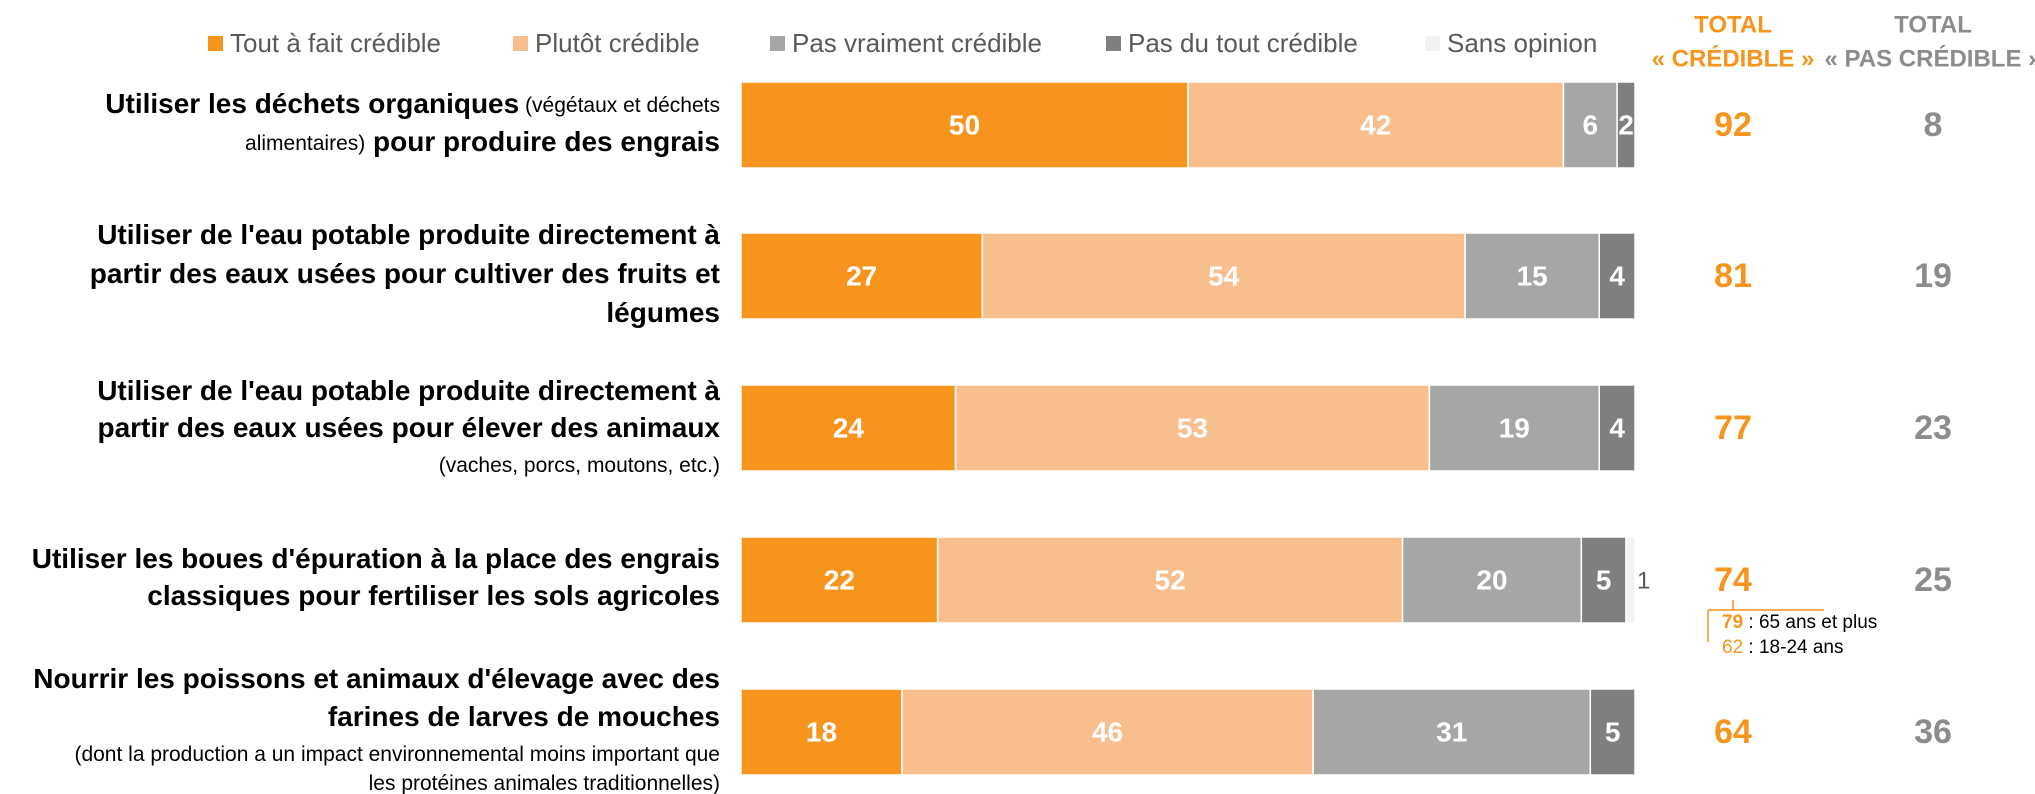 Image resolution: width=2035 pixels, height=794 pixels. Describe the element at coordinates (1733, 580) in the screenshot. I see `total-value: 74` at that location.